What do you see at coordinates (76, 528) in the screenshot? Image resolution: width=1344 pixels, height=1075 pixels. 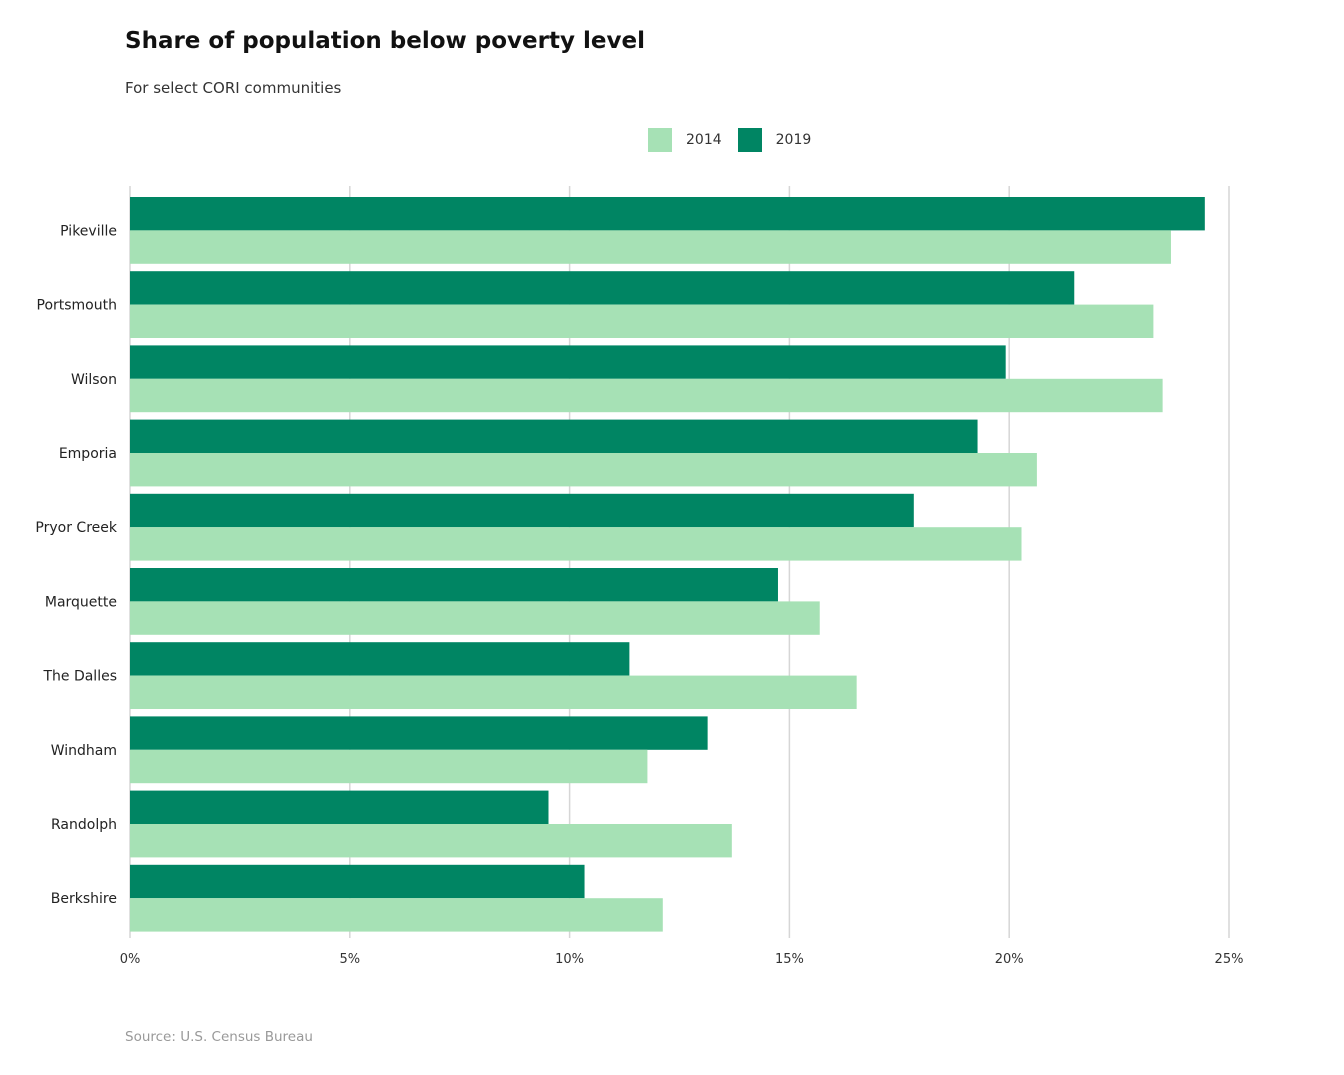 I see `category-label-4: Pryor Creek` at bounding box center [76, 528].